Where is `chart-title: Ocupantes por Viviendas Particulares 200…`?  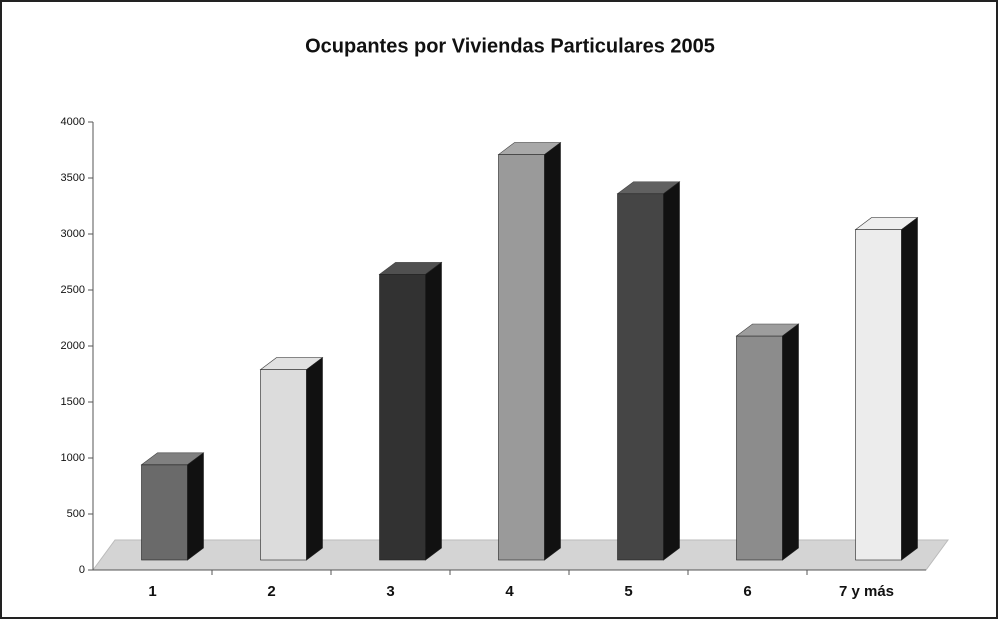 chart-title: Ocupantes por Viviendas Particulares 200… is located at coordinates (510, 46).